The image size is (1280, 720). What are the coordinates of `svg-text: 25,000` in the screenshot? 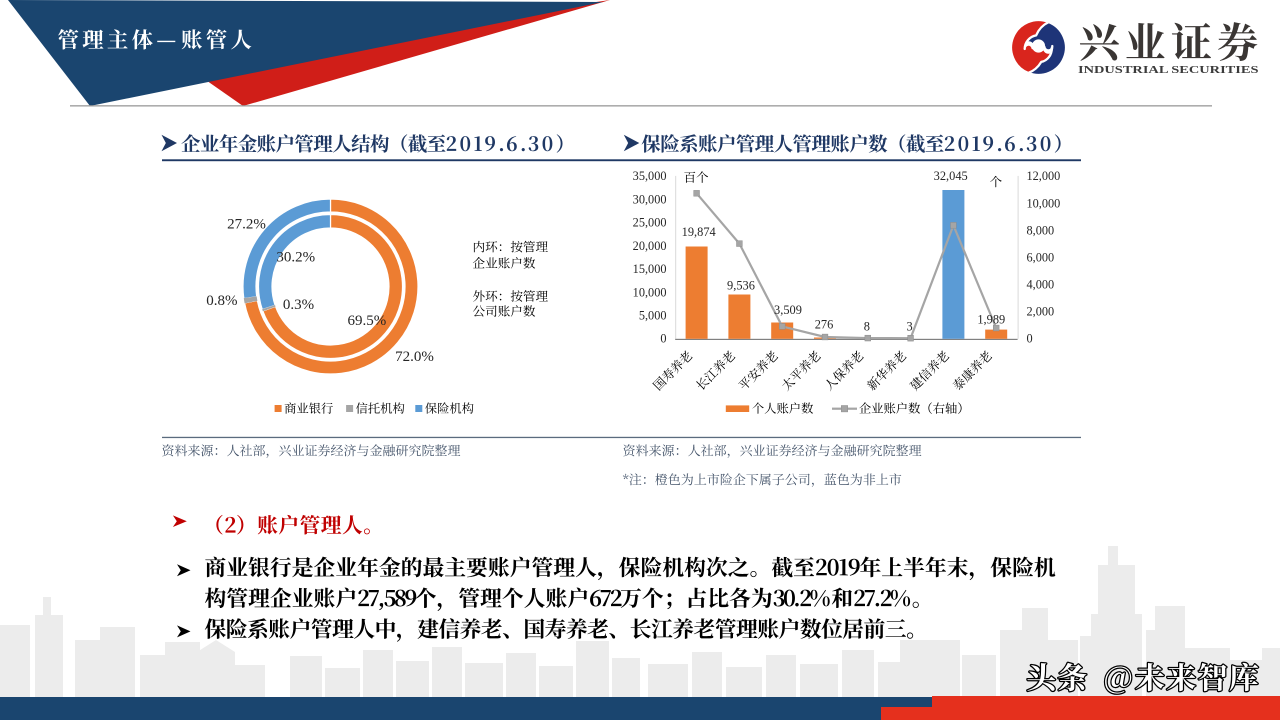 It's located at (650, 223).